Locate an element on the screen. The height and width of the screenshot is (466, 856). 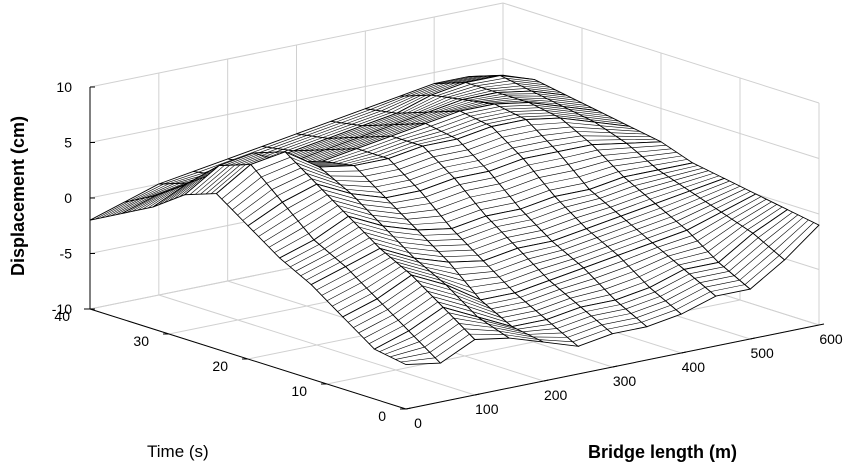
y-axis-label: Time (s) is located at coordinates (178, 451).